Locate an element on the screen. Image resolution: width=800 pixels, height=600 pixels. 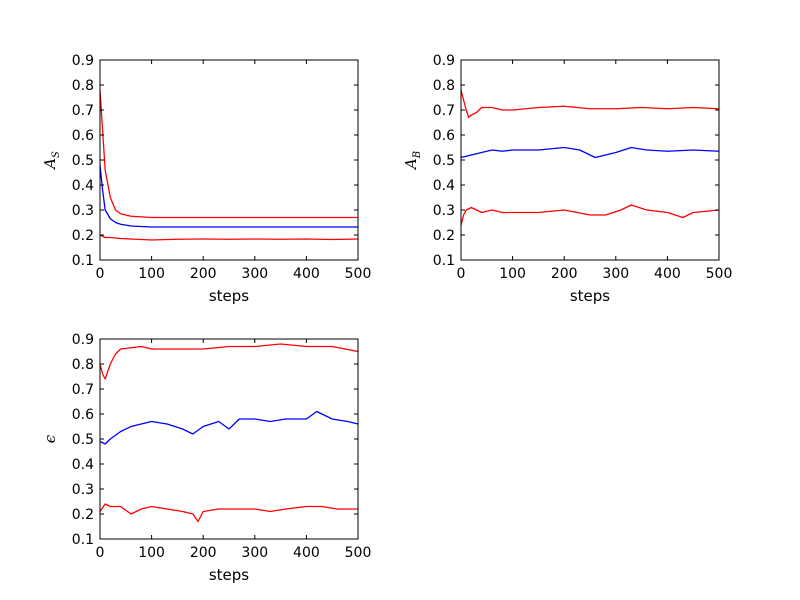
y-axis-label-main: ϵ is located at coordinates (50, 438).